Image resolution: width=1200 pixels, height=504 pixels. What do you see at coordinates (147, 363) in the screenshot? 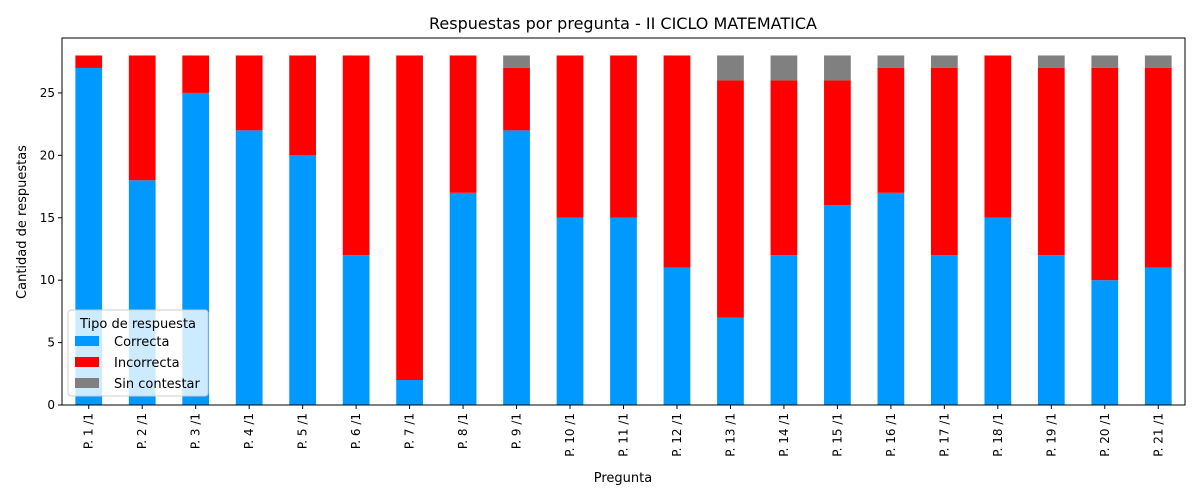
I see `legend-label: Incorrecta` at bounding box center [147, 363].